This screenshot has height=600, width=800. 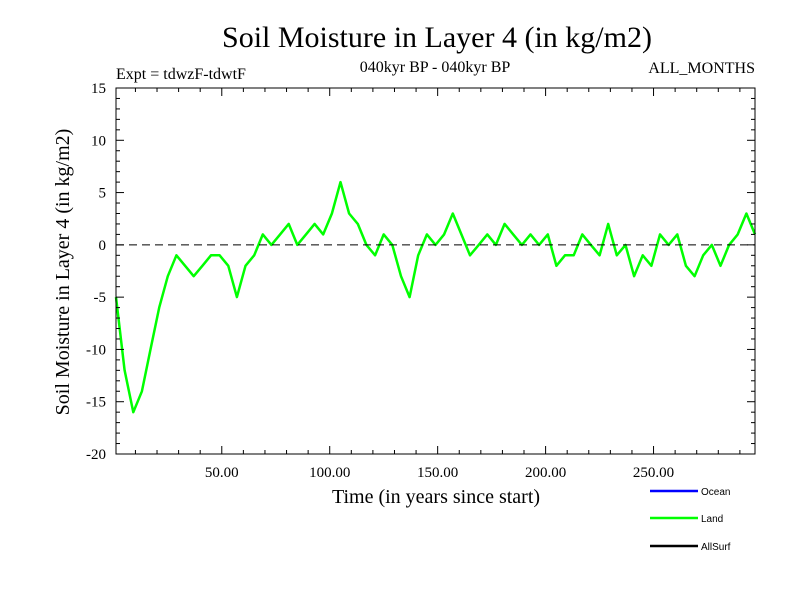 I want to click on y-tick-label: -5, so click(x=100, y=298).